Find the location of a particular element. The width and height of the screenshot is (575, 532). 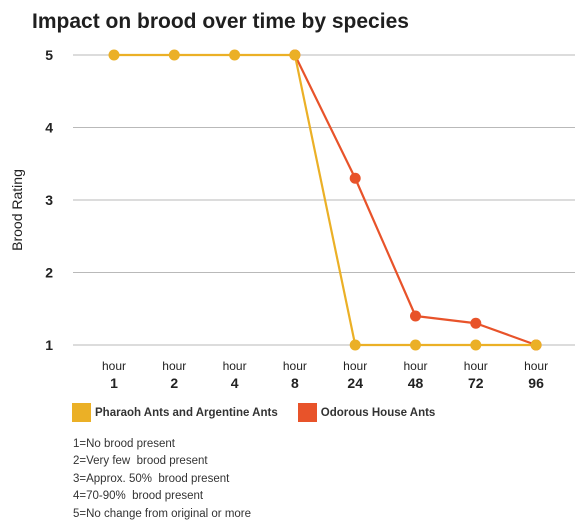

y-axis-label: Brood Rating is located at coordinates (17, 210).